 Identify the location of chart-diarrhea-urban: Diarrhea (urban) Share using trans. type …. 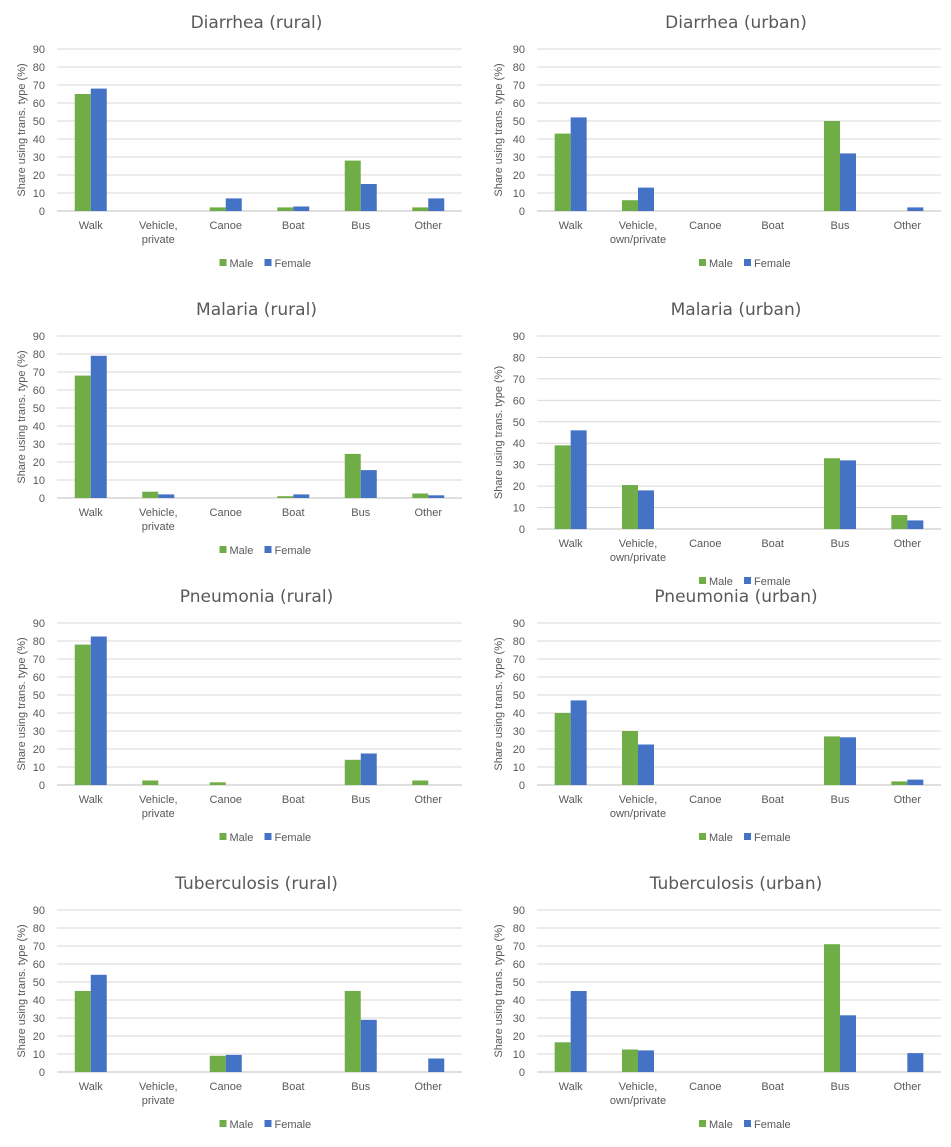
(717, 141).